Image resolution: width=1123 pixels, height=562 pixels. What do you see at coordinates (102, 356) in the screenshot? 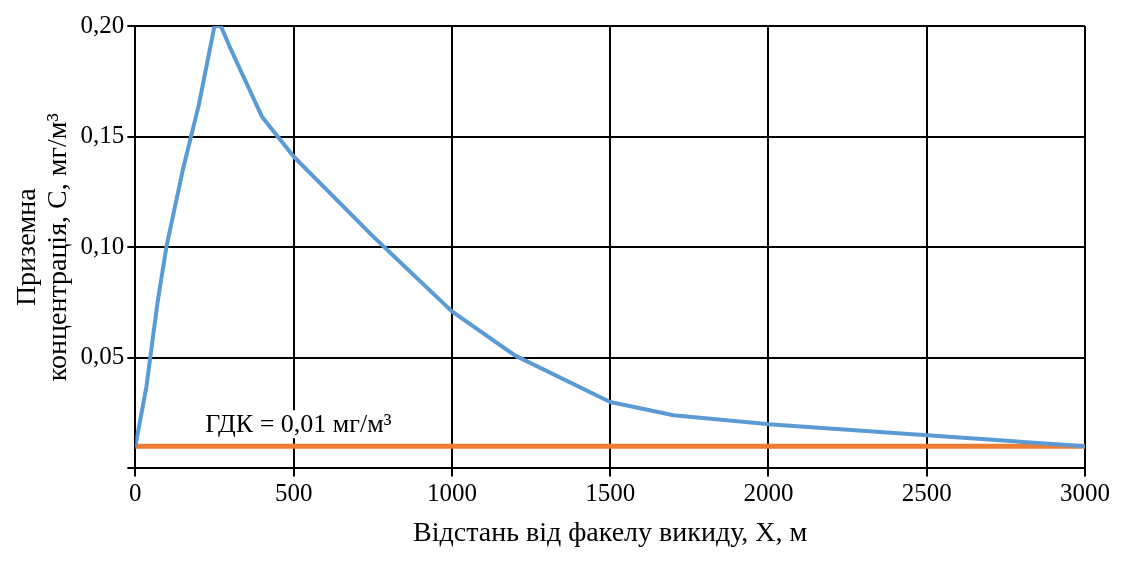
I see `y-tick-label: 0,05` at bounding box center [102, 356].